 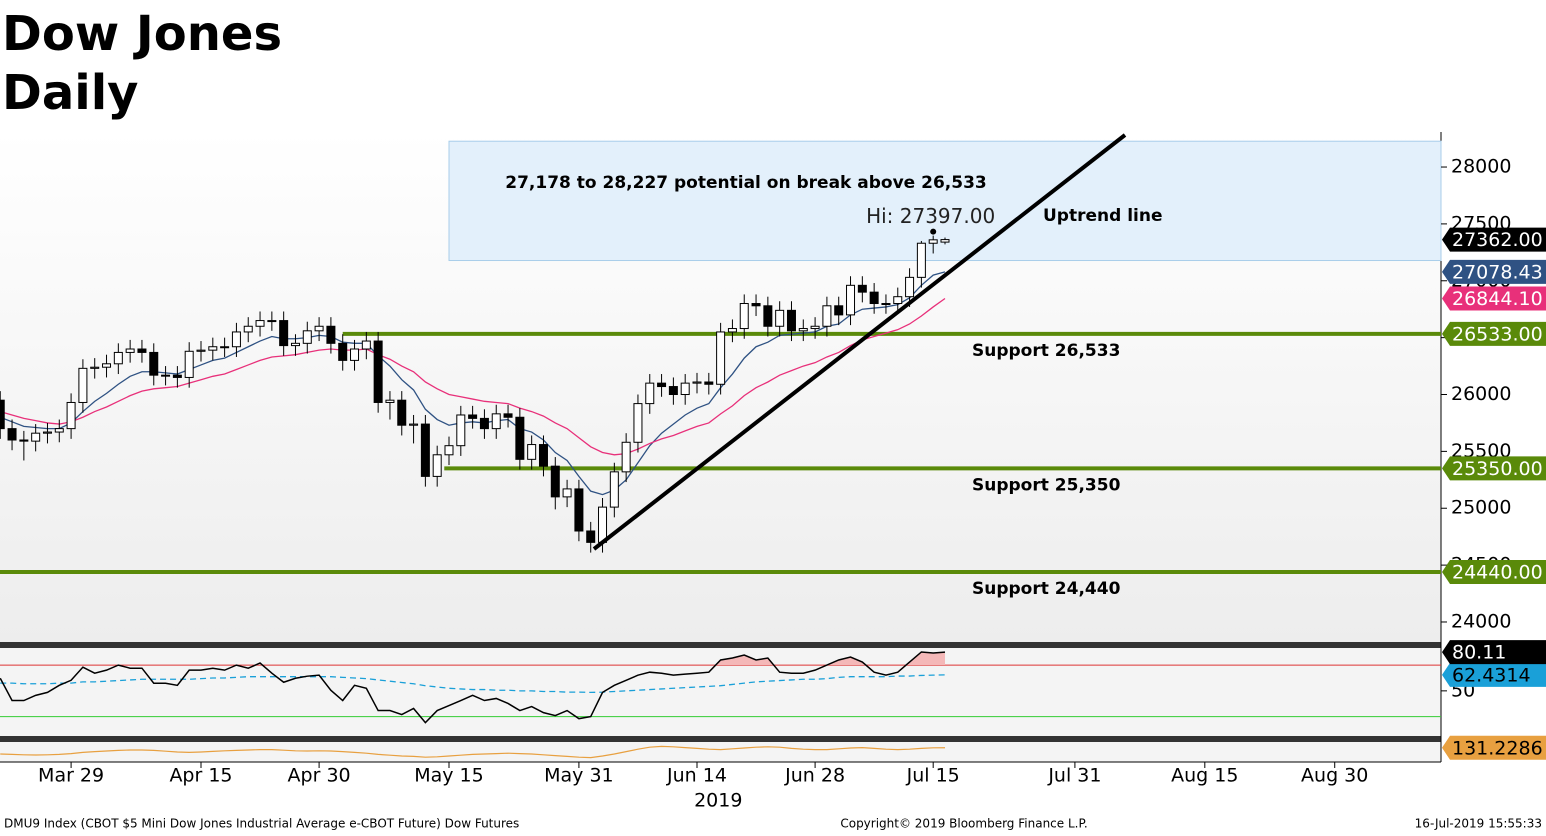 I want to click on y-tick-label: 25500, so click(x=1481, y=451).